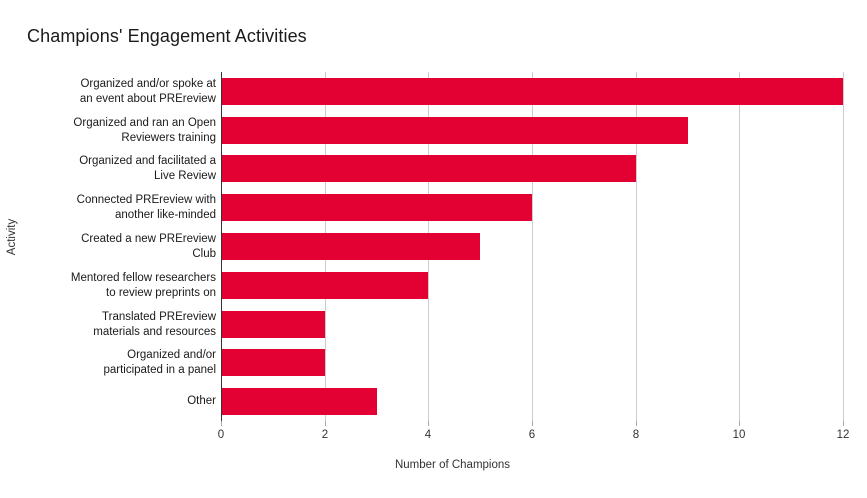  Describe the element at coordinates (159, 362) in the screenshot. I see `y-tick-label: Organized and/or participated in a panel` at that location.